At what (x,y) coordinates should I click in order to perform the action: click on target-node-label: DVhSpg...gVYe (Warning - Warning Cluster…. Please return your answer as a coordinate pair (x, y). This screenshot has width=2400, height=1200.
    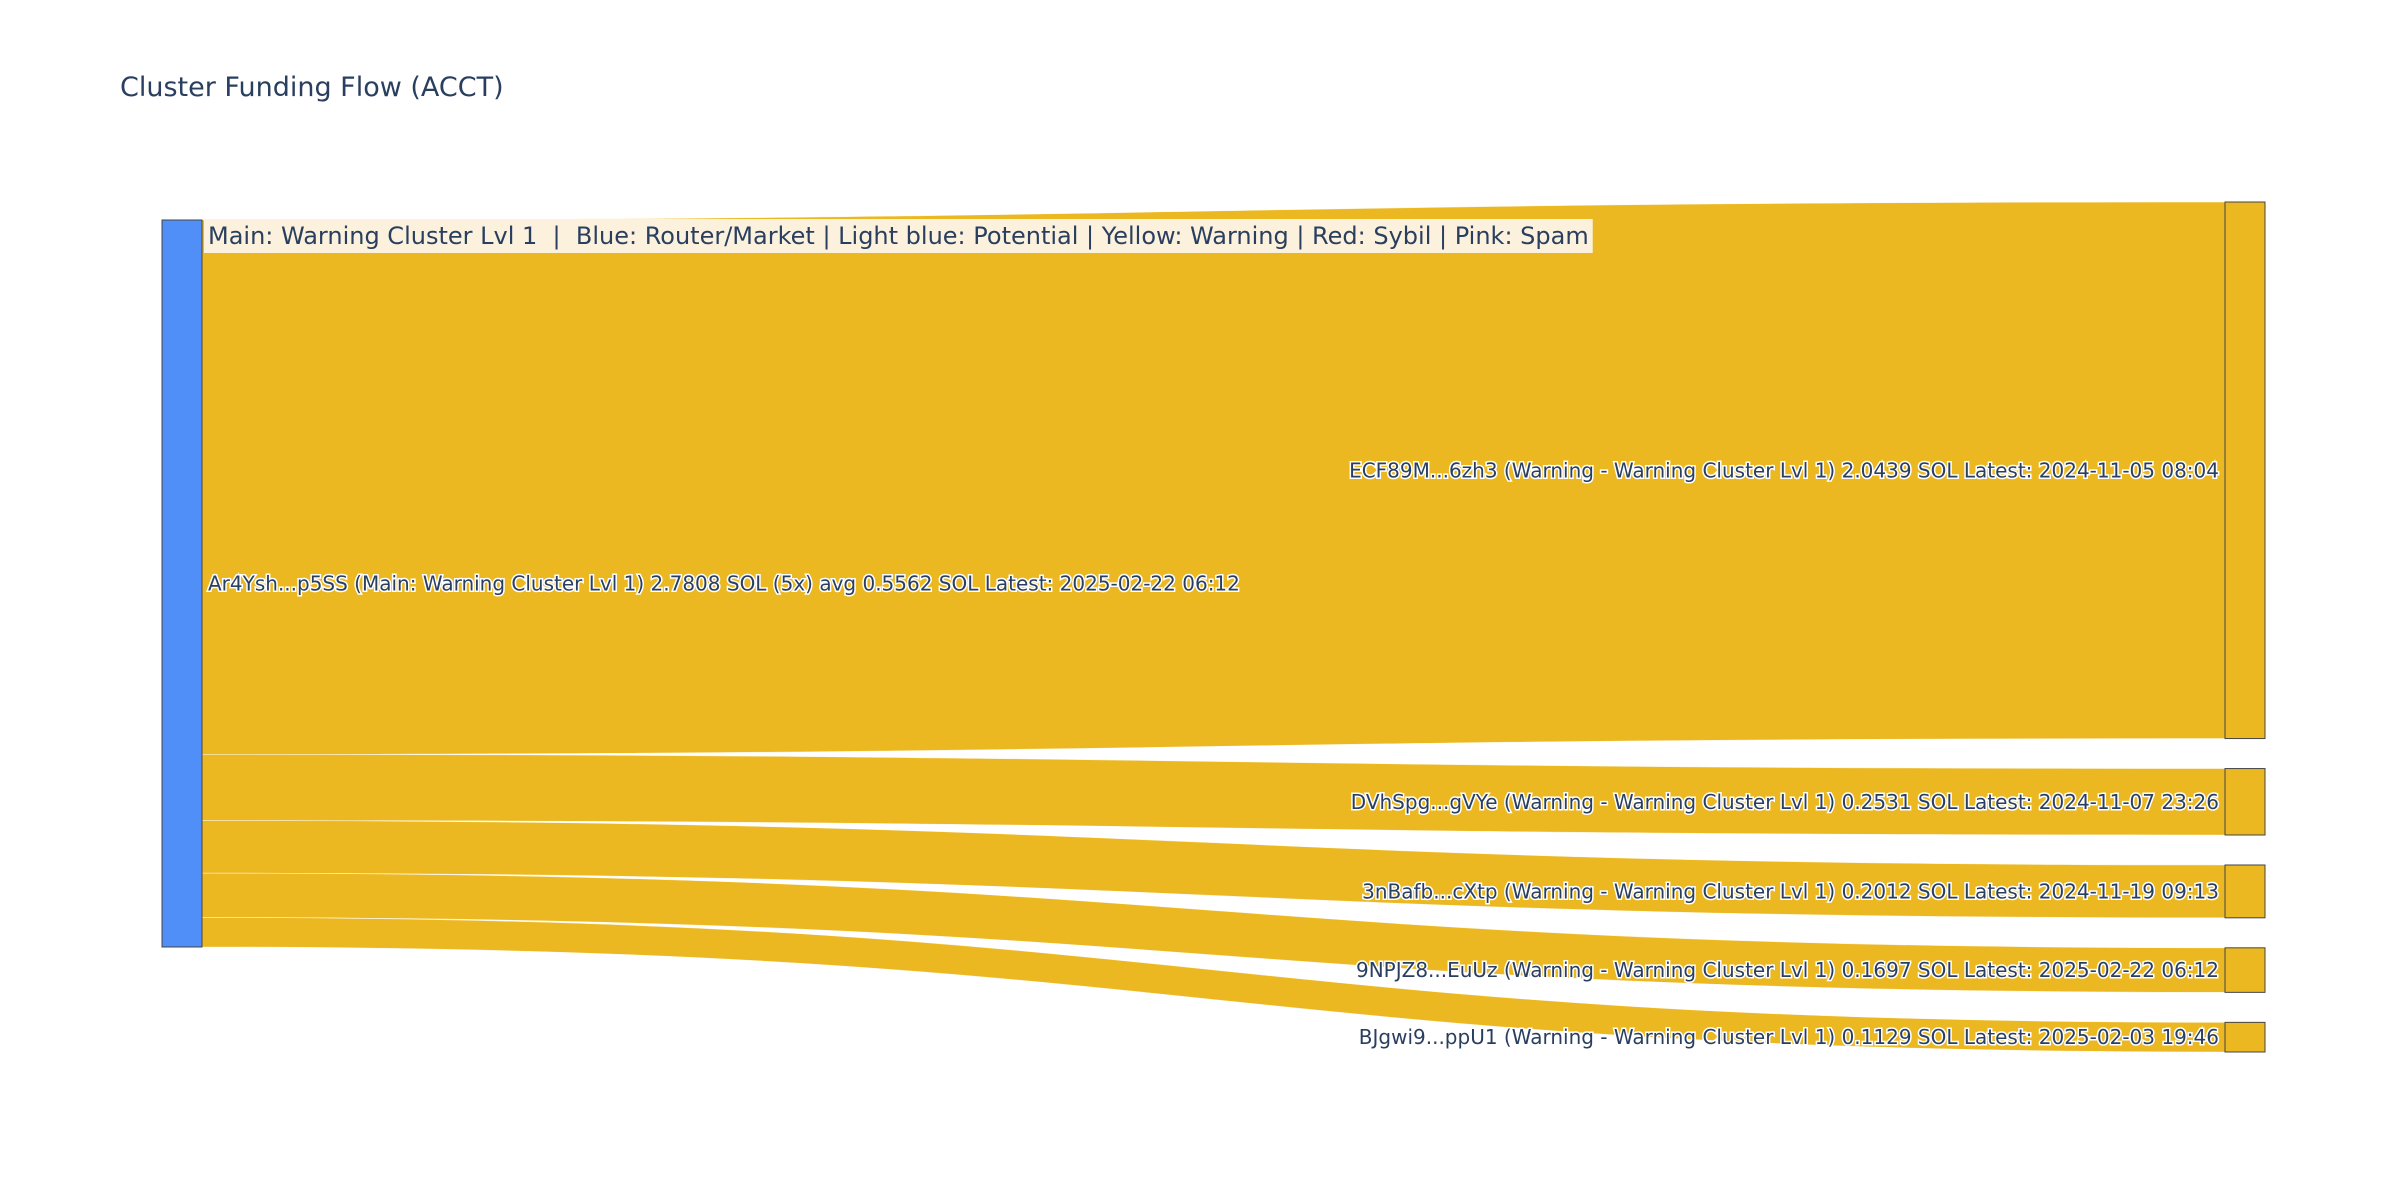
    Looking at the image, I should click on (1785, 802).